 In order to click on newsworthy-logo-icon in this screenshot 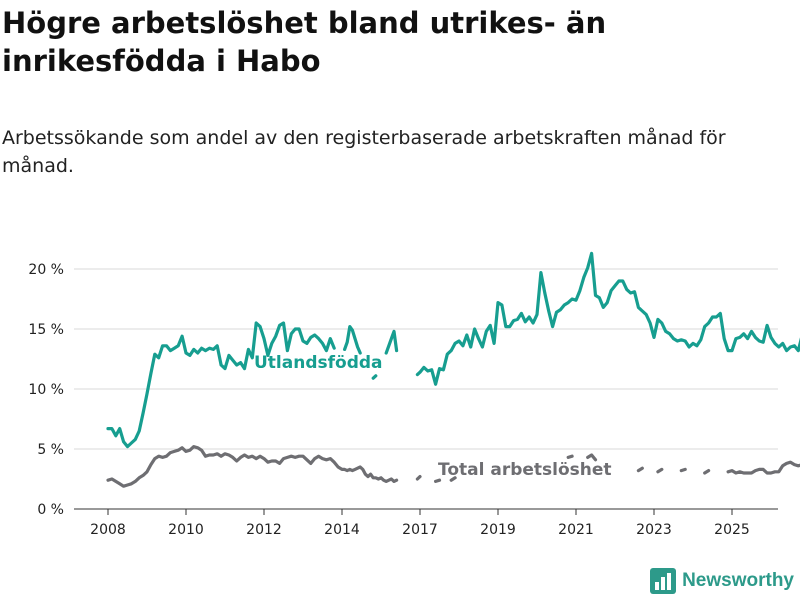, I will do `click(663, 581)`.